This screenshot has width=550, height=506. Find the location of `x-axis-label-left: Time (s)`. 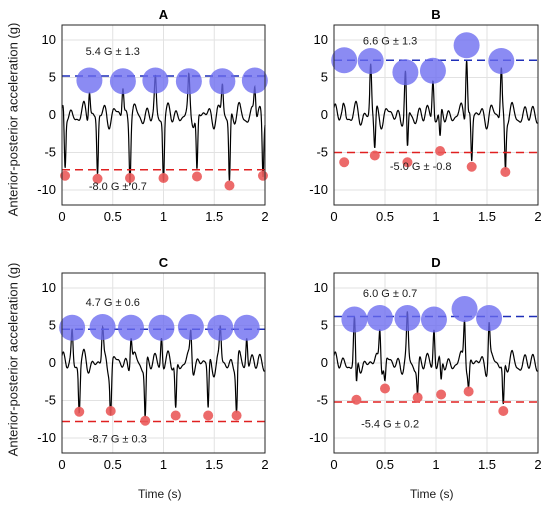

x-axis-label-left: Time (s) is located at coordinates (160, 494).